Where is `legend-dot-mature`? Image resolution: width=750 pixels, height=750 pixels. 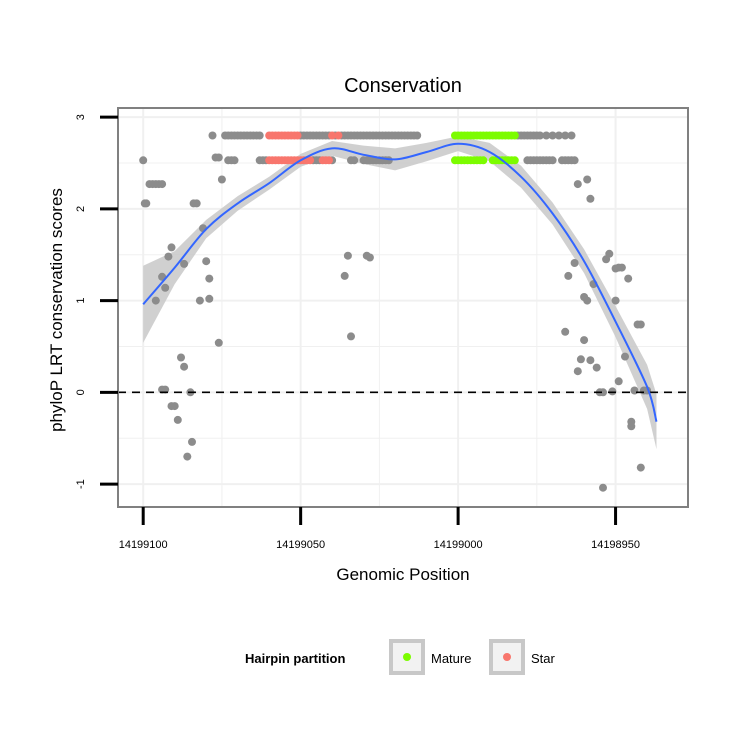
legend-dot-mature is located at coordinates (407, 657).